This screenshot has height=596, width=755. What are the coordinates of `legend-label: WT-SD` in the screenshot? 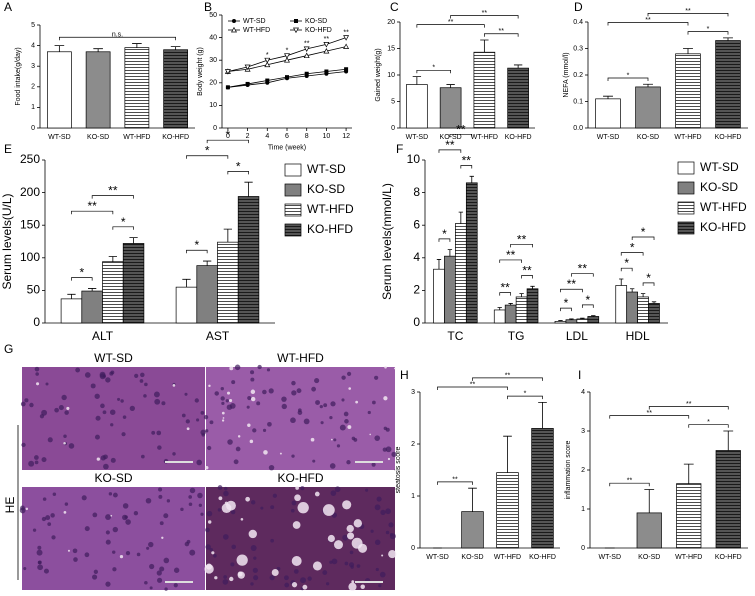 It's located at (326, 169).